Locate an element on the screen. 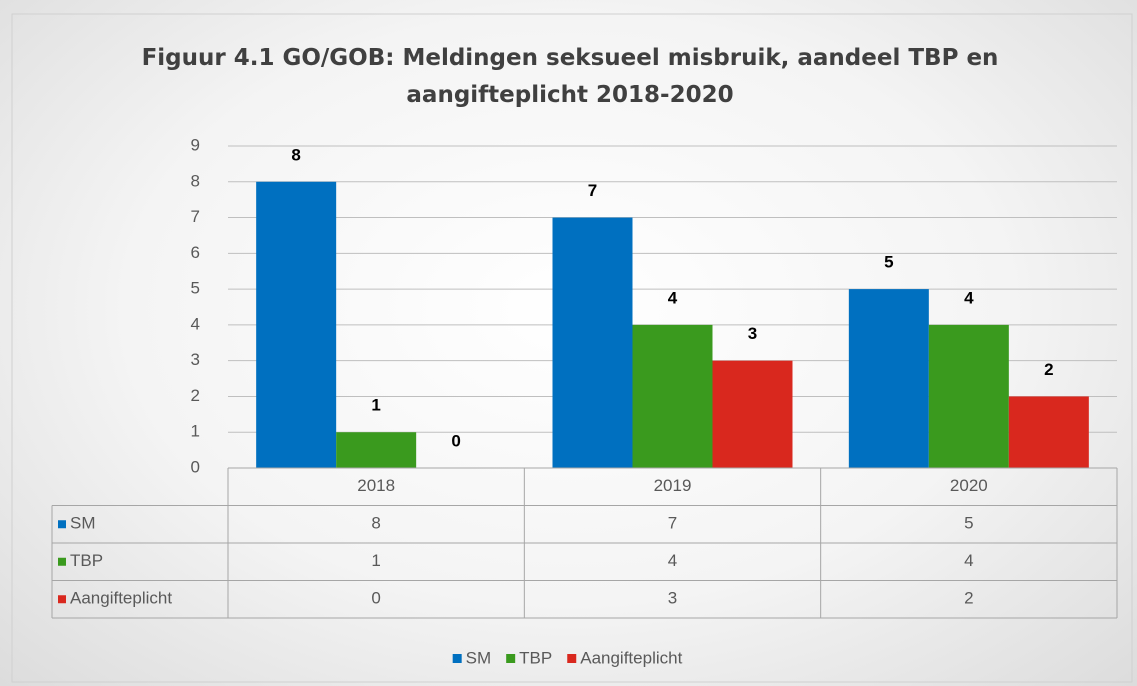  x-tick-label: 2019 is located at coordinates (673, 485).